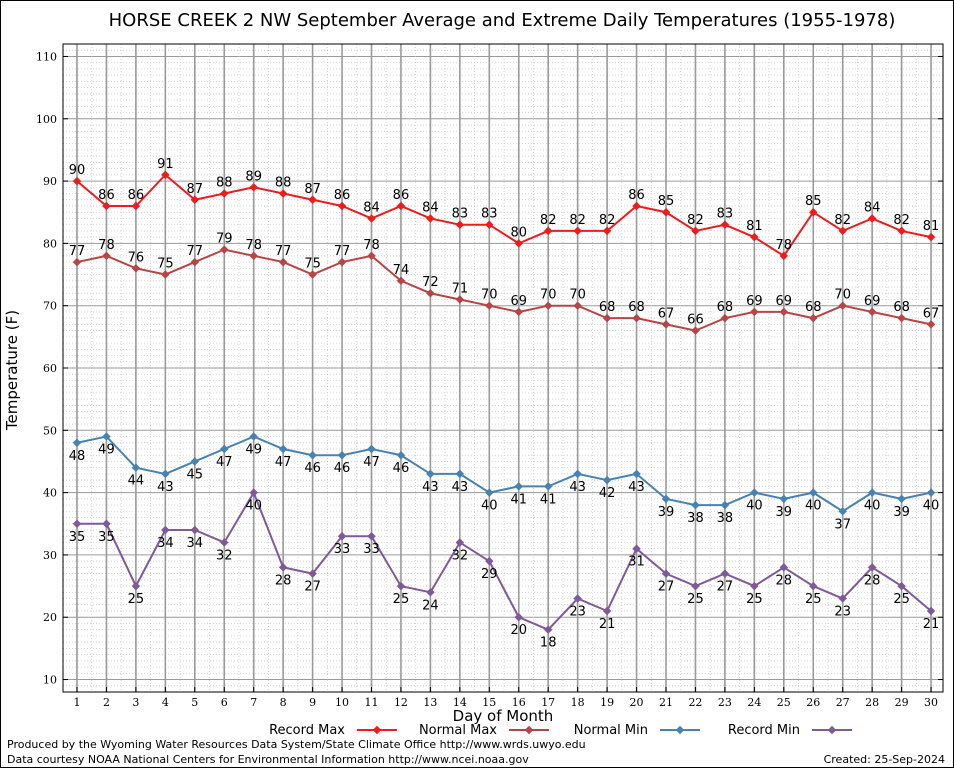 The width and height of the screenshot is (954, 768). Describe the element at coordinates (12, 370) in the screenshot. I see `y-axis-title: Temperature (F)` at that location.